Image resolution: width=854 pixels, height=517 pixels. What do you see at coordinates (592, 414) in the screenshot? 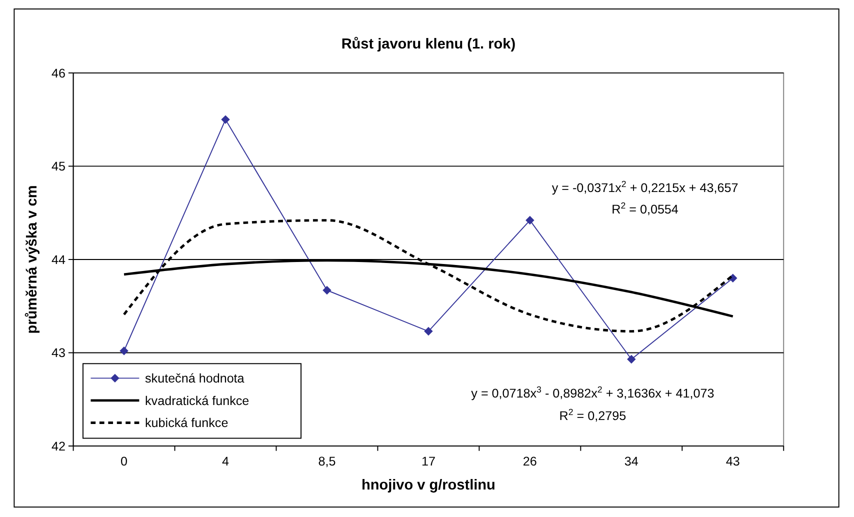
I see `annotation: R$^{2}$ = 0,2795` at bounding box center [592, 414].